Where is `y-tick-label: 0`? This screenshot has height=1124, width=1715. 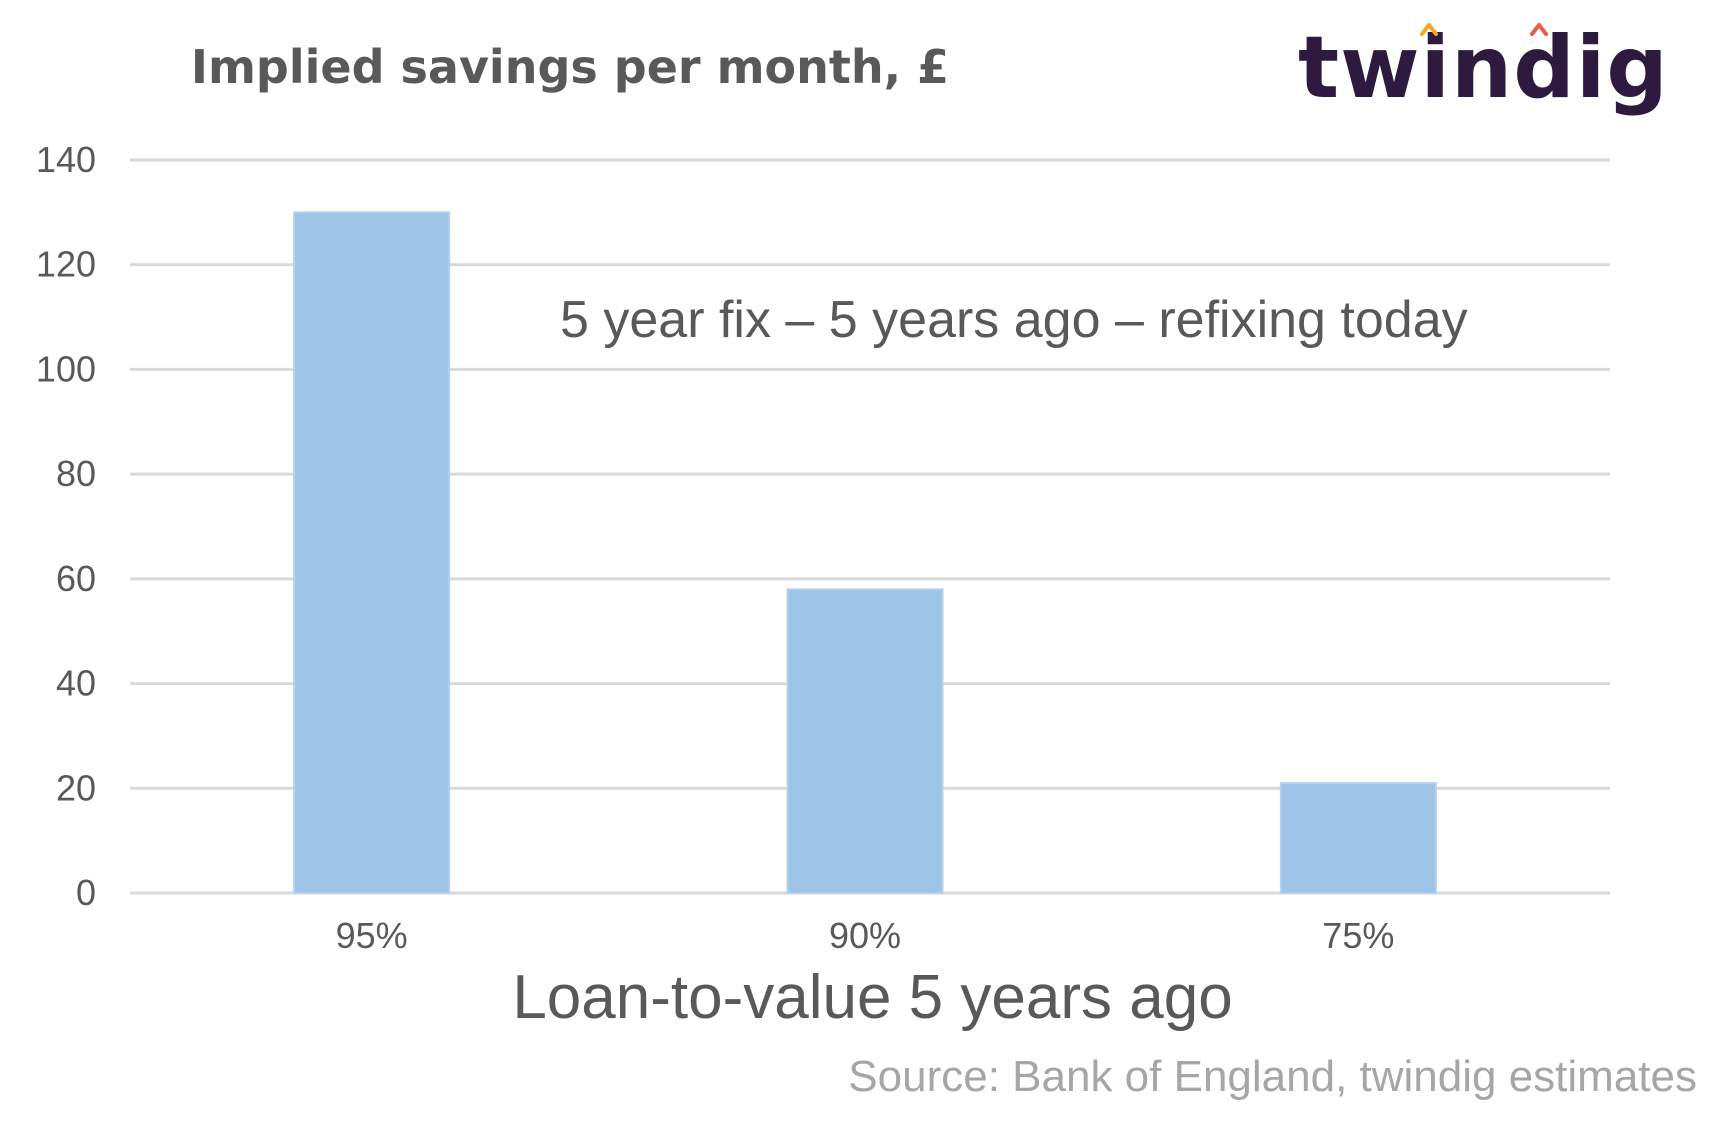 y-tick-label: 0 is located at coordinates (86, 892).